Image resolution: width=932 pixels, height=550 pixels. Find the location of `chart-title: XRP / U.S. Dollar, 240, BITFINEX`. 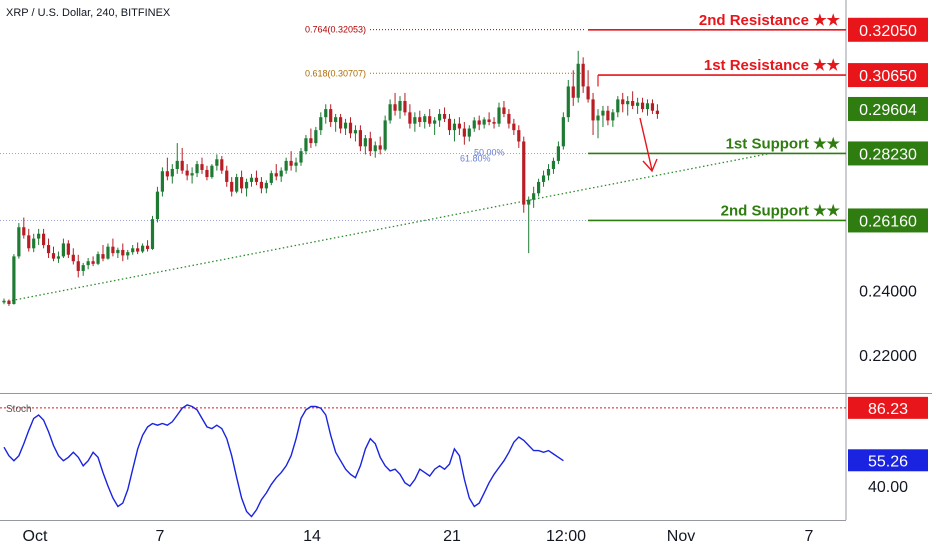

chart-title: XRP / U.S. Dollar, 240, BITFINEX is located at coordinates (88, 13).